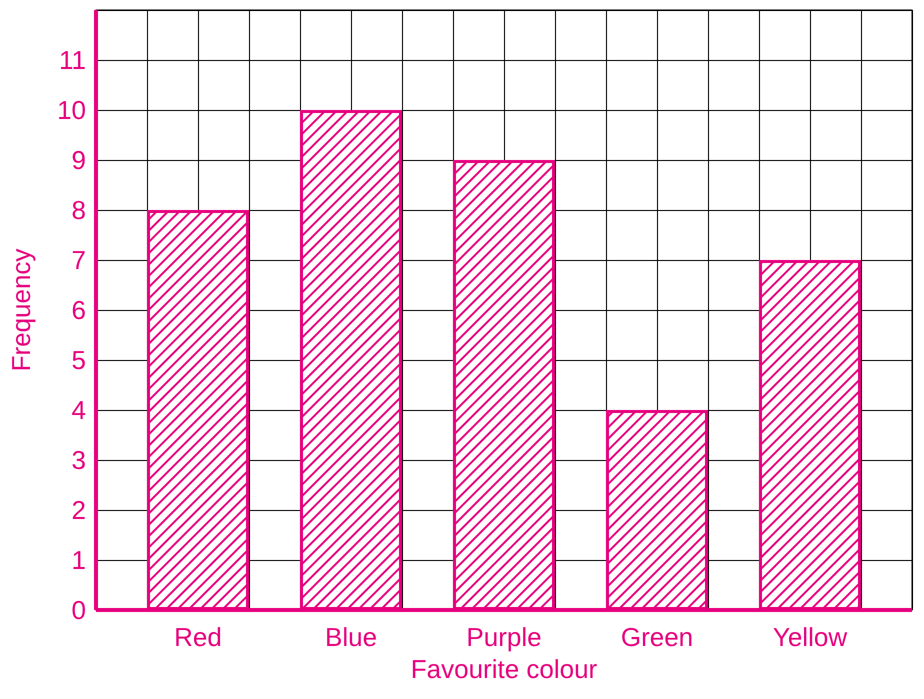 The image size is (924, 699). Describe the element at coordinates (504, 669) in the screenshot. I see `x-axis-title: Favourite colour` at that location.